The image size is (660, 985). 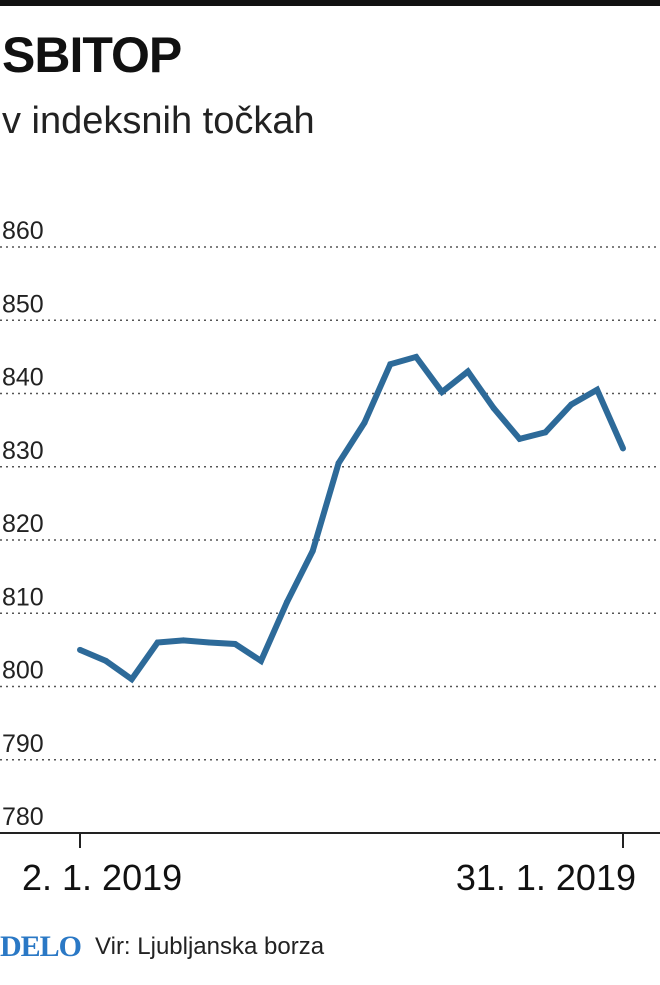 I want to click on x-tick-label-0: 2. 1. 2019, so click(x=102, y=877).